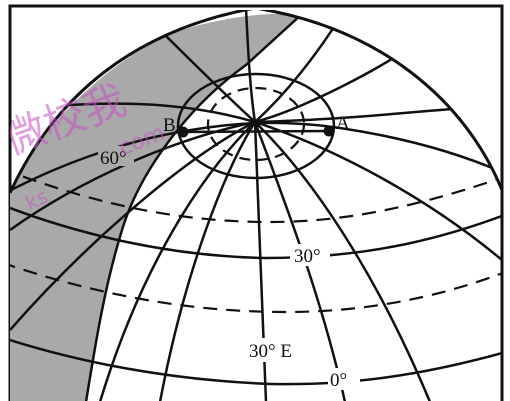 This screenshot has width=510, height=401. I want to click on meridian-30e-label: 30° E, so click(270, 351).